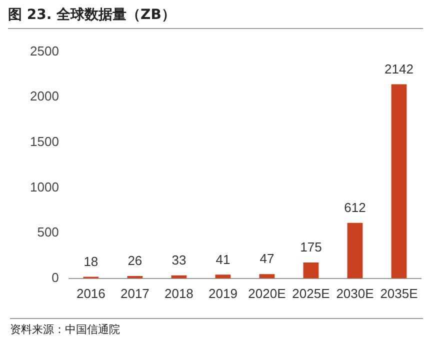 The width and height of the screenshot is (433, 343). I want to click on data-label: 18, so click(91, 261).